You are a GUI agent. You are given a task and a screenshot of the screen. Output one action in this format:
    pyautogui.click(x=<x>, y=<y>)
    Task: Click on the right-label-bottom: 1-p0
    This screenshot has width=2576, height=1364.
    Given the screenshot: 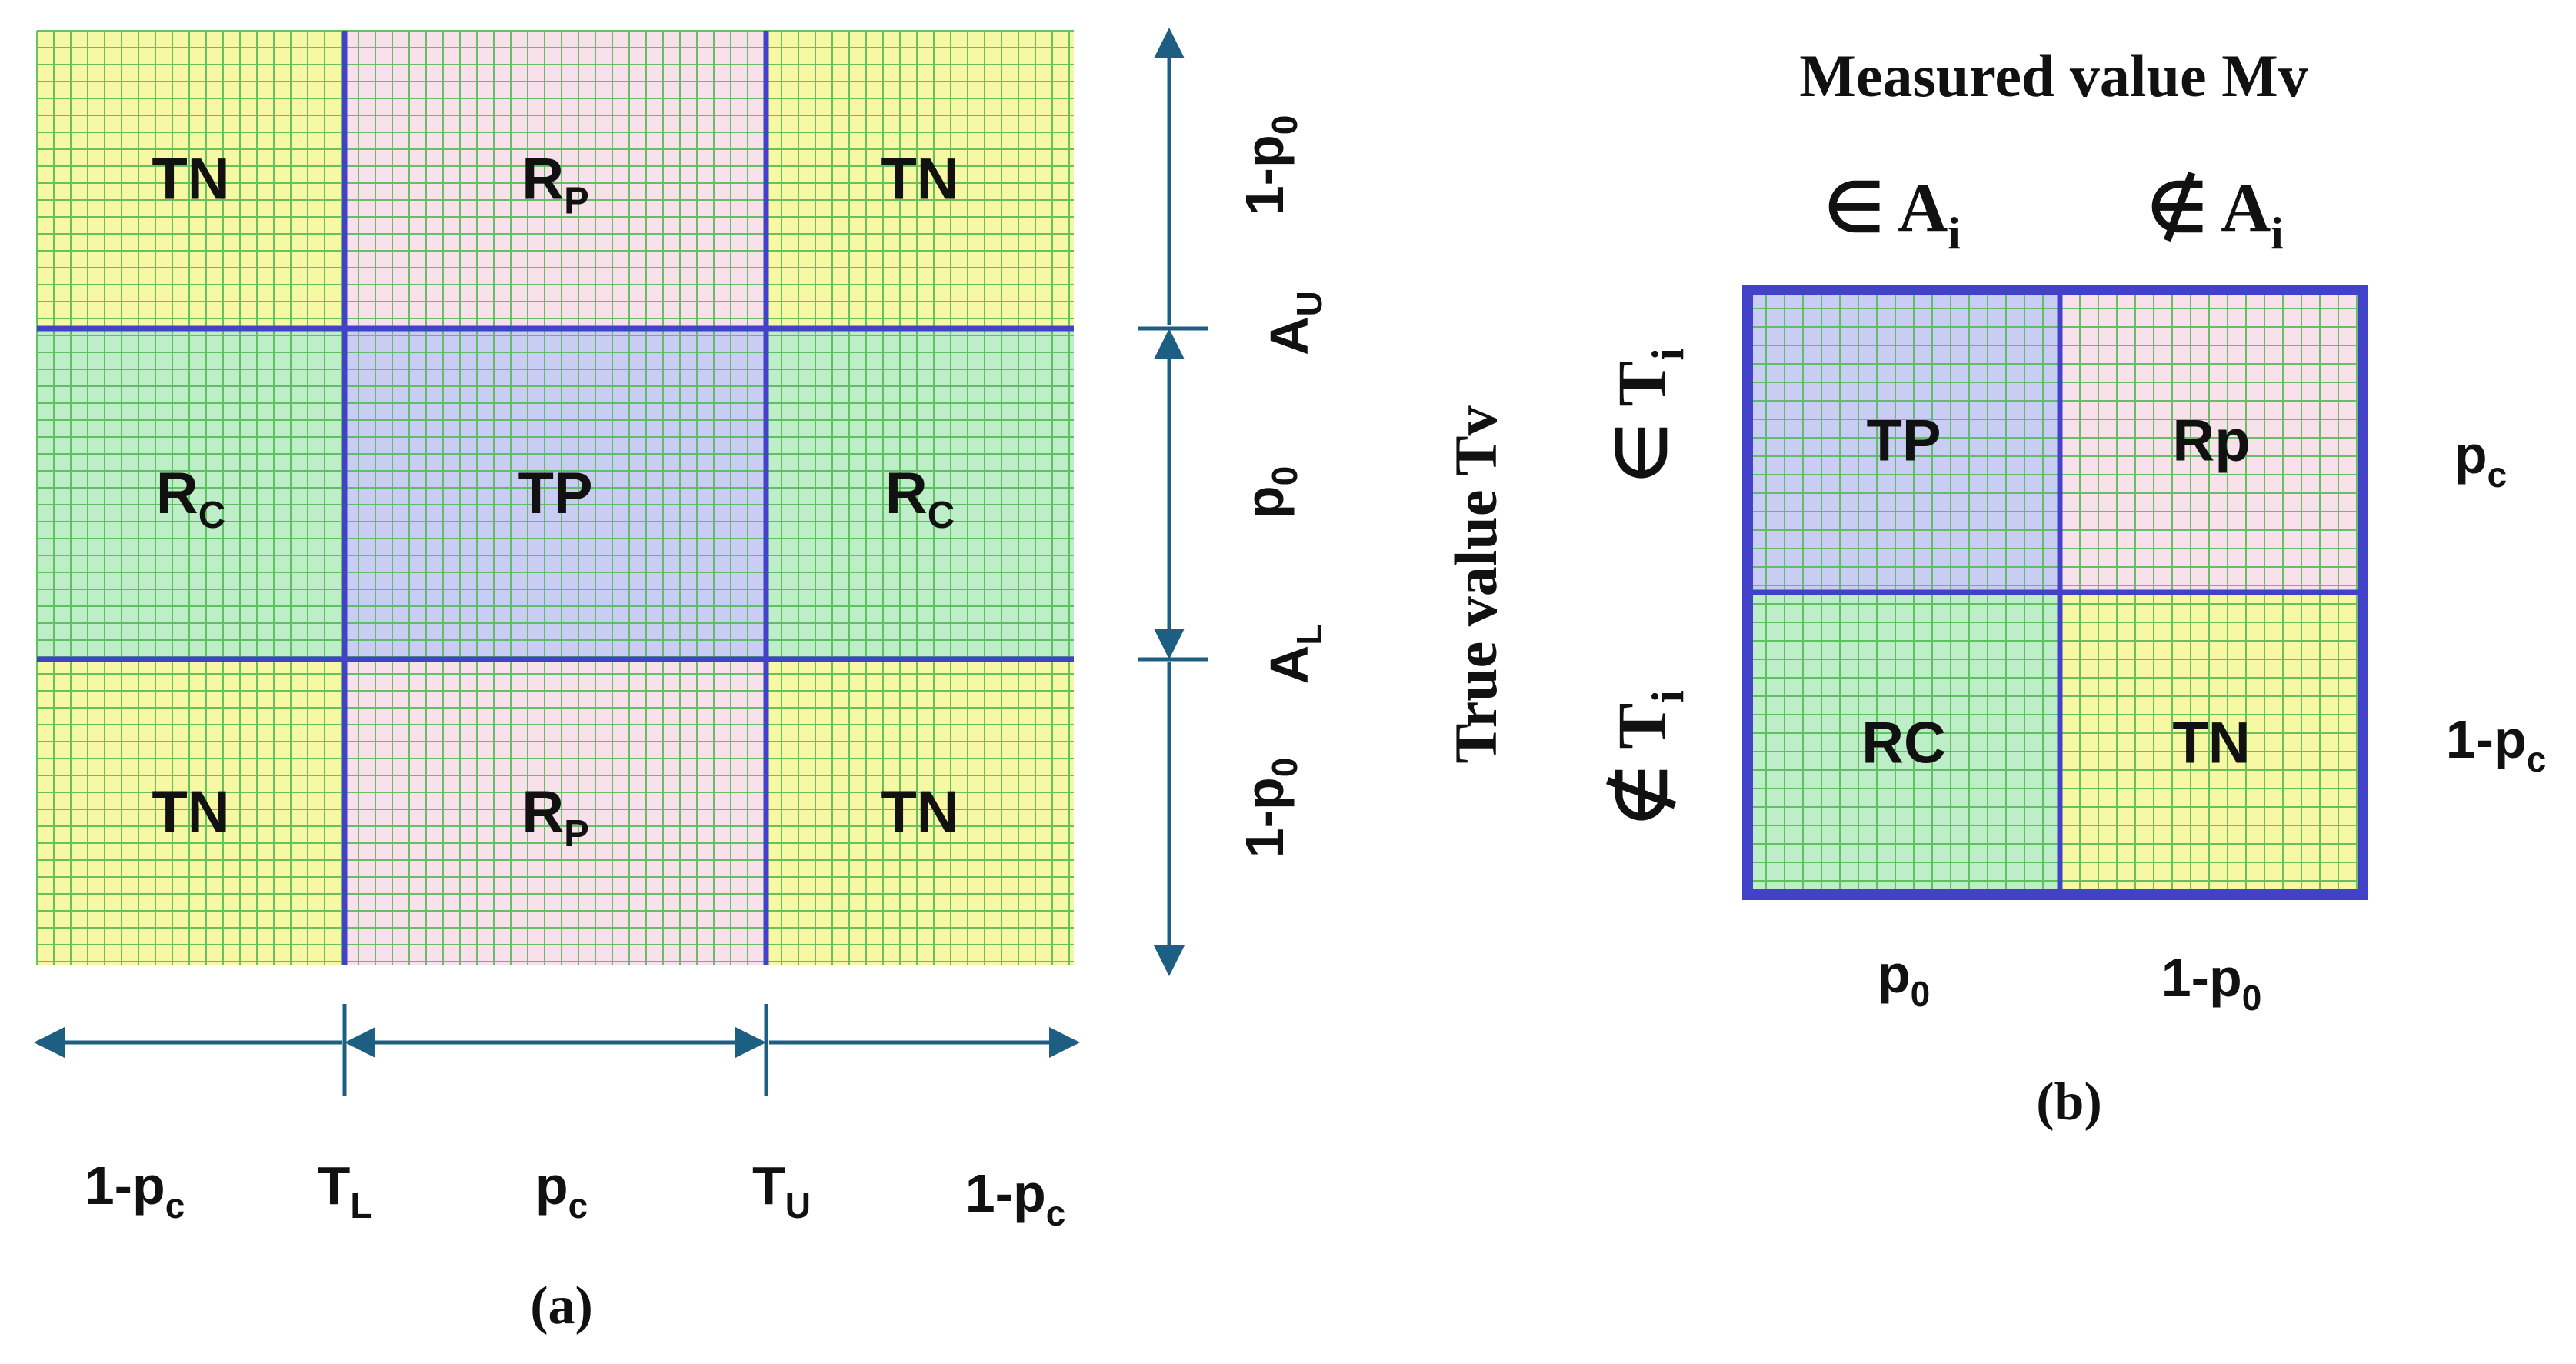 What is the action you would take?
    pyautogui.click(x=1270, y=808)
    